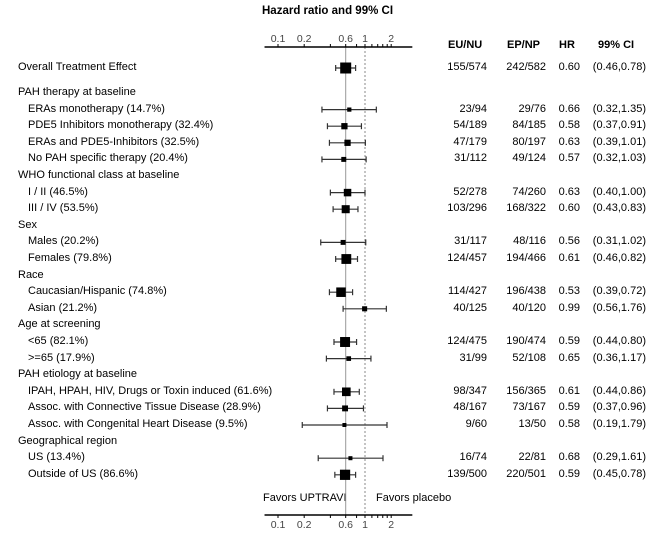 The width and height of the screenshot is (664, 543). I want to click on favors-right-label: Favors placebo, so click(414, 498).